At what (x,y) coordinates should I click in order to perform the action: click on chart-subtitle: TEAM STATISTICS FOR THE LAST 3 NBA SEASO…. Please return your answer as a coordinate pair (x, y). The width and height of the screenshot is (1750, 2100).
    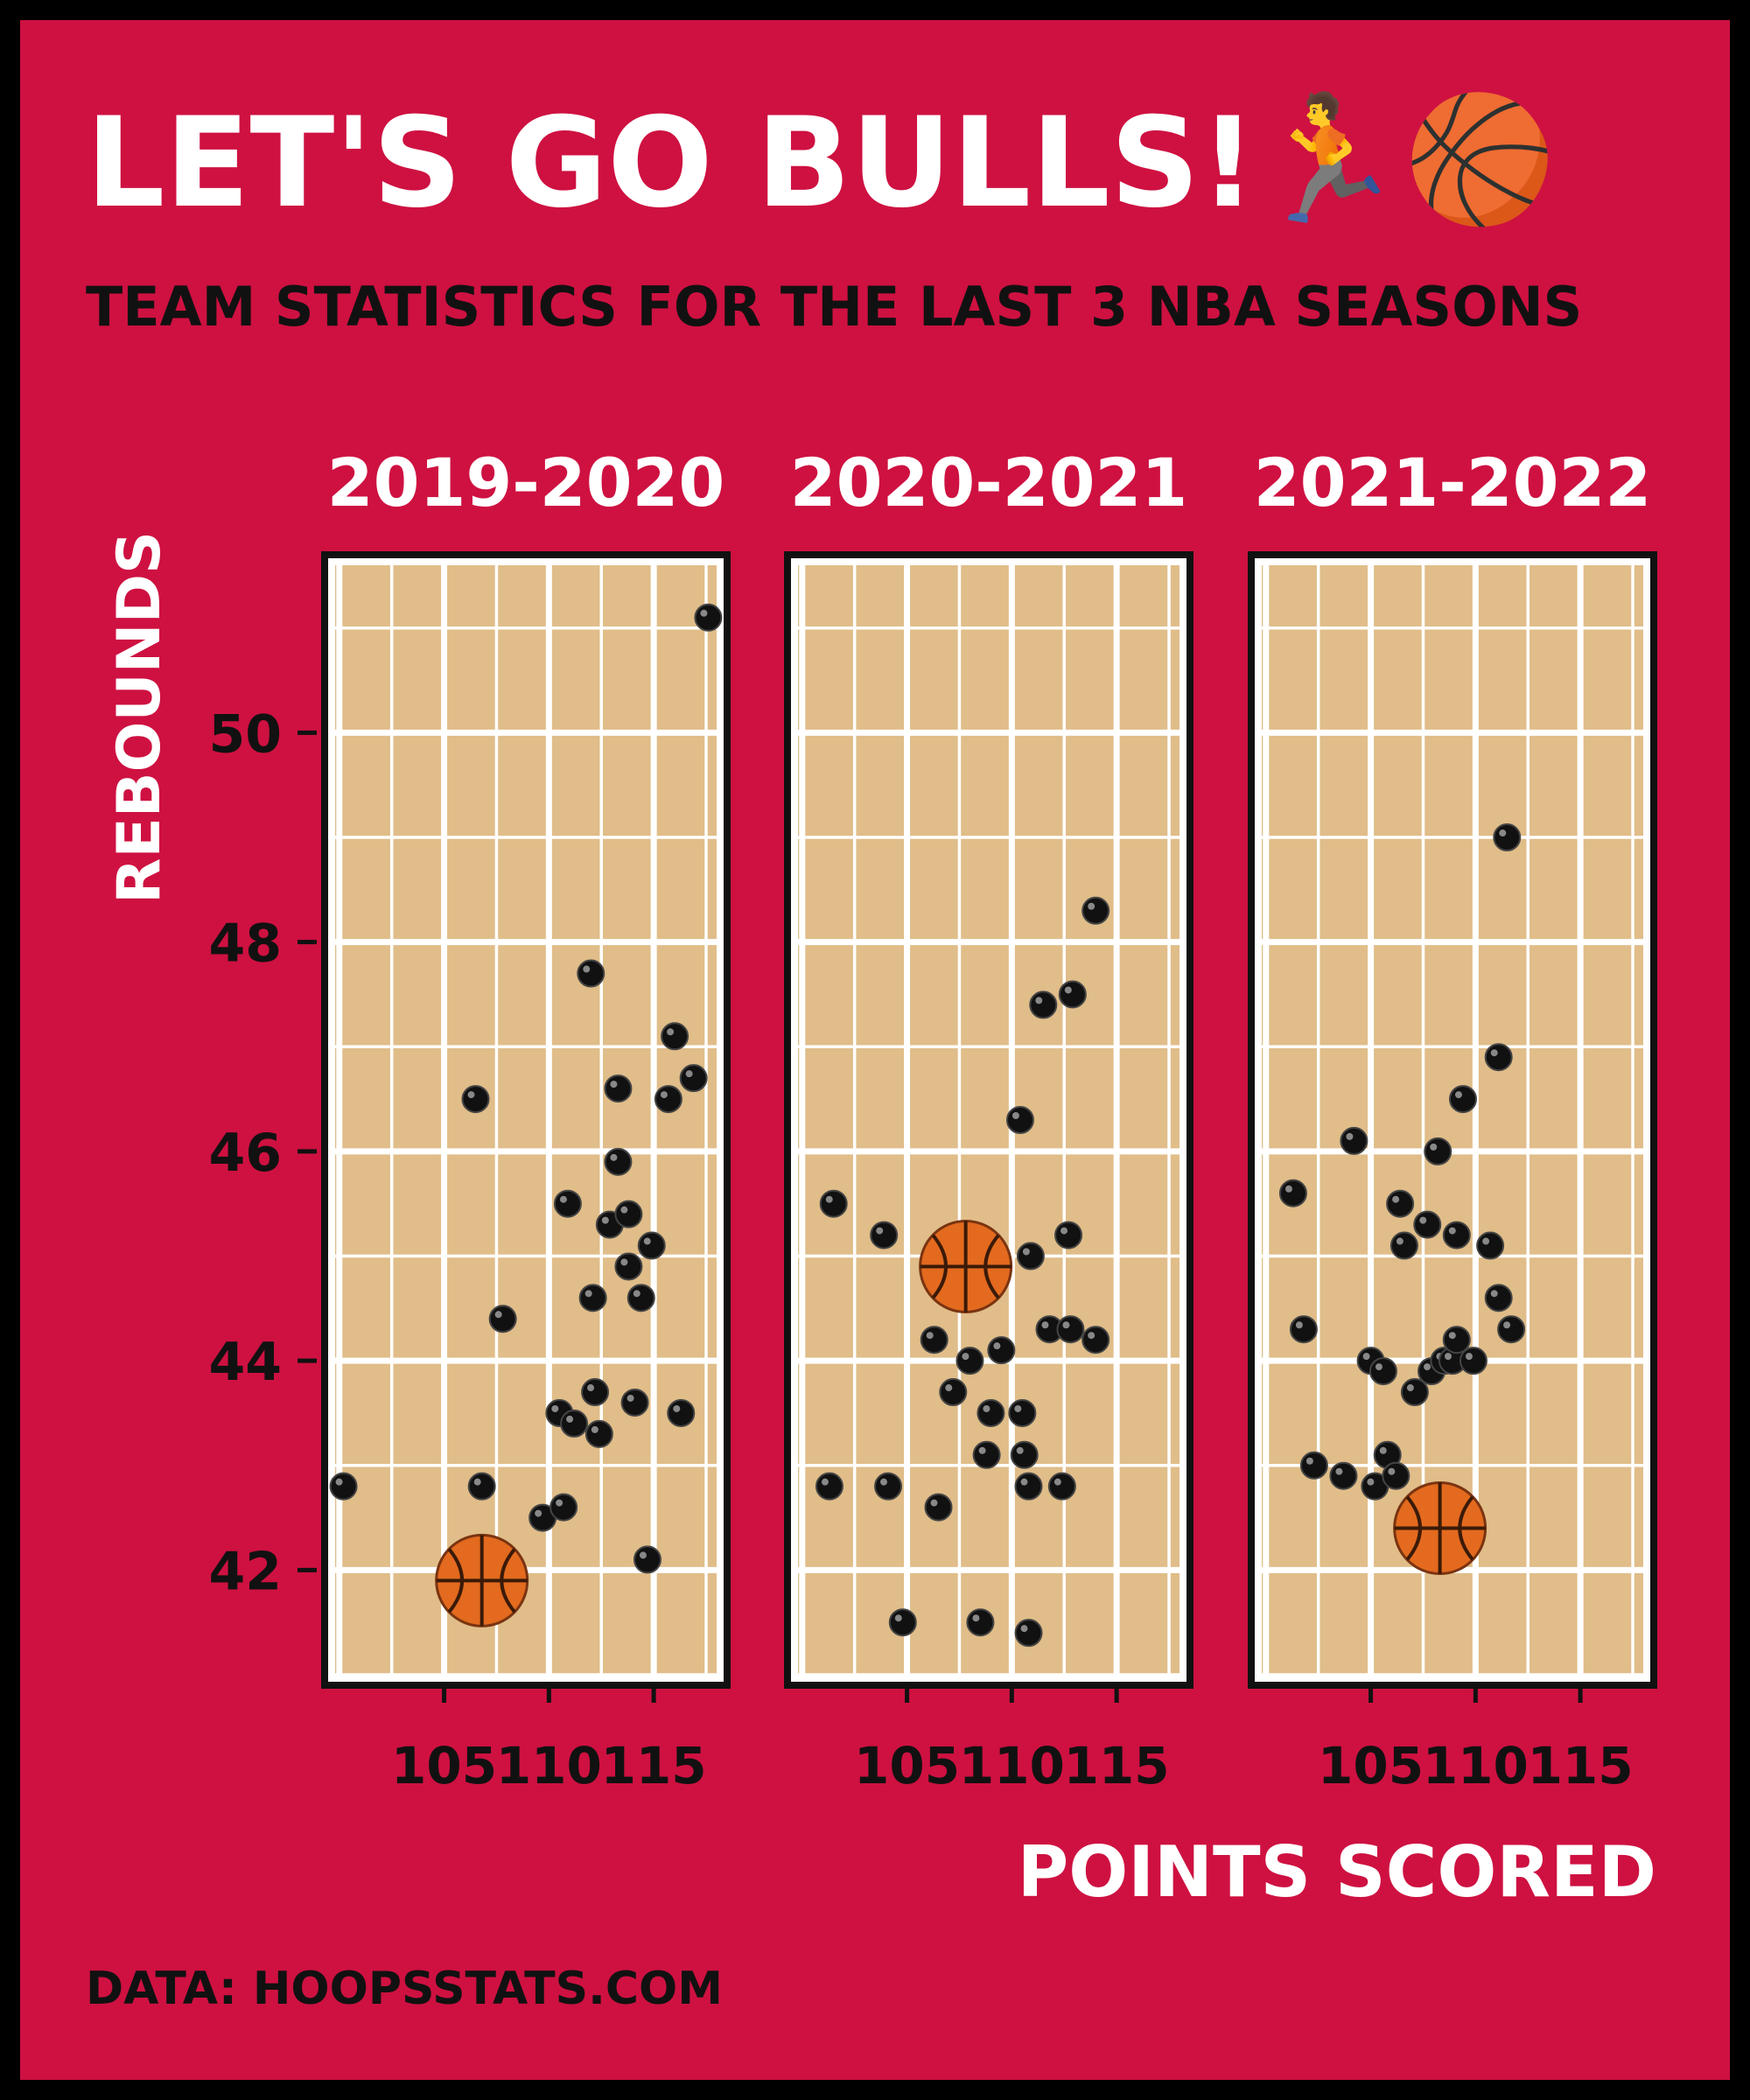
    Looking at the image, I should click on (834, 307).